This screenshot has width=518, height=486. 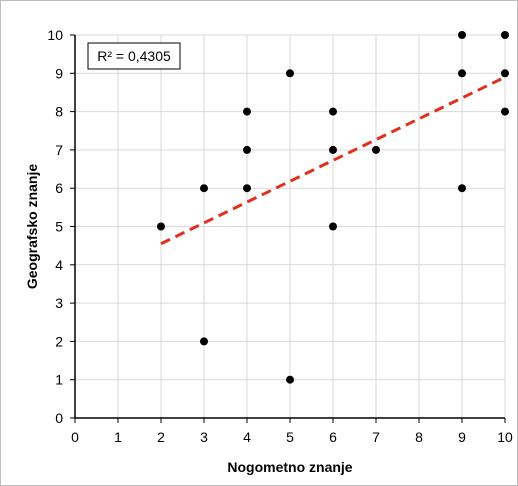 What do you see at coordinates (59, 112) in the screenshot?
I see `y-tick-label-8: 8` at bounding box center [59, 112].